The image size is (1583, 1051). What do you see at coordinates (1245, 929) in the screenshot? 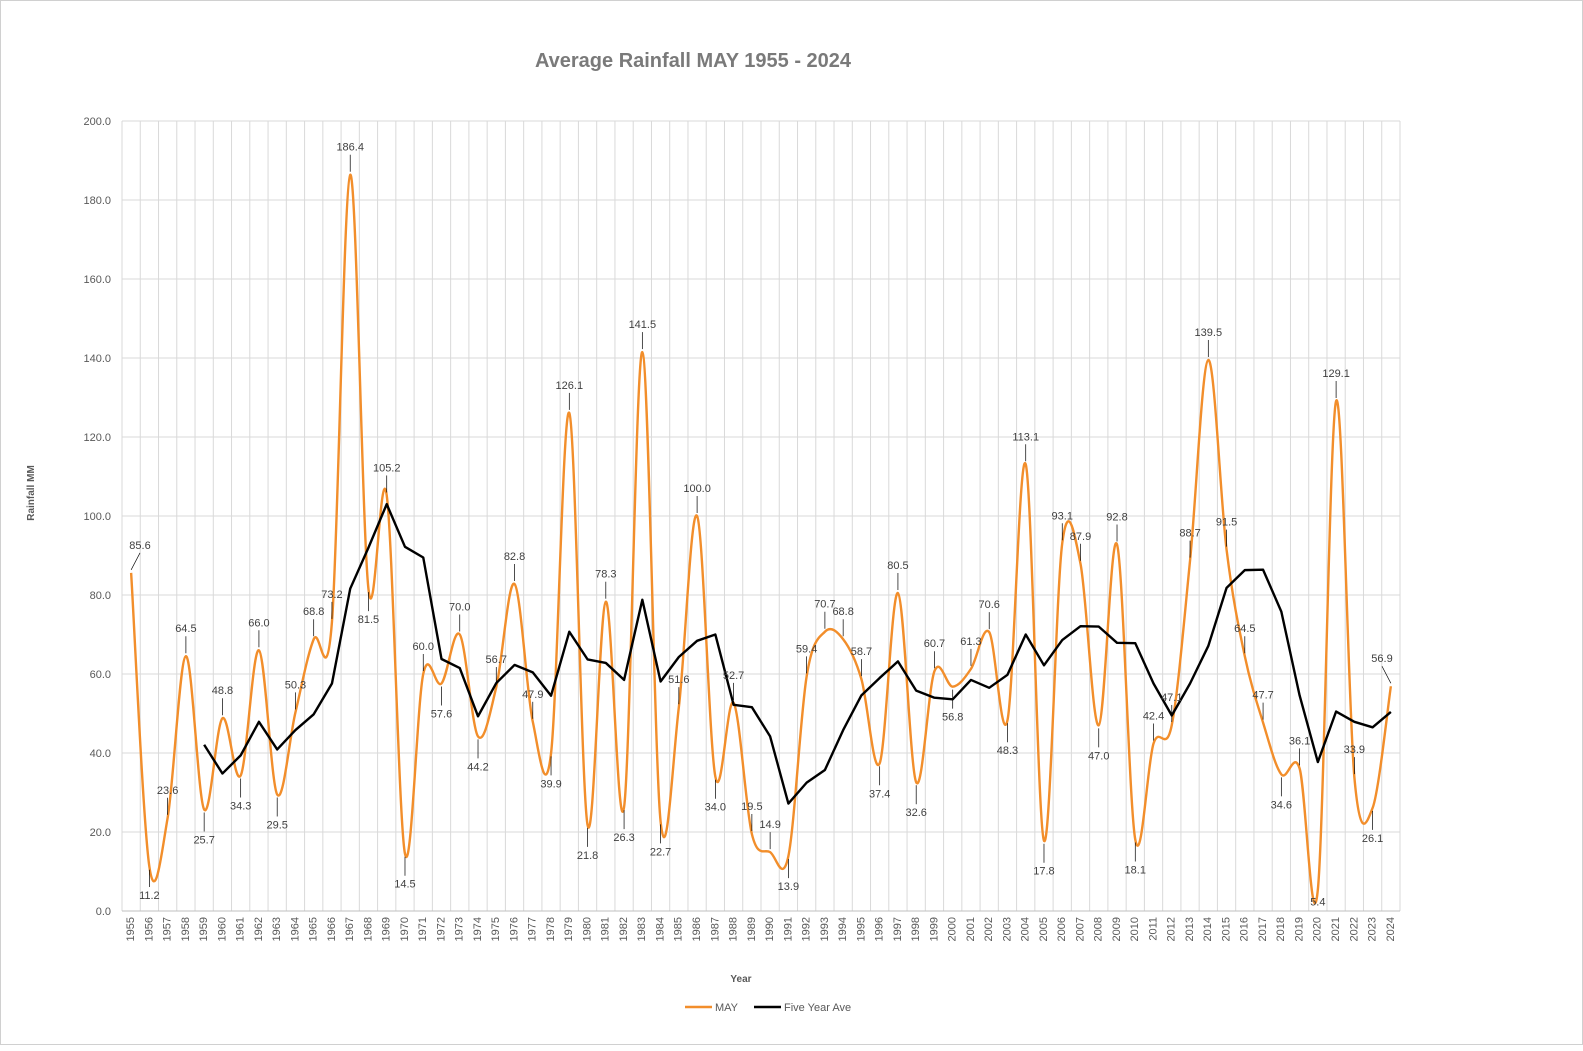
I see `x-tick-label: 2016` at bounding box center [1245, 929].